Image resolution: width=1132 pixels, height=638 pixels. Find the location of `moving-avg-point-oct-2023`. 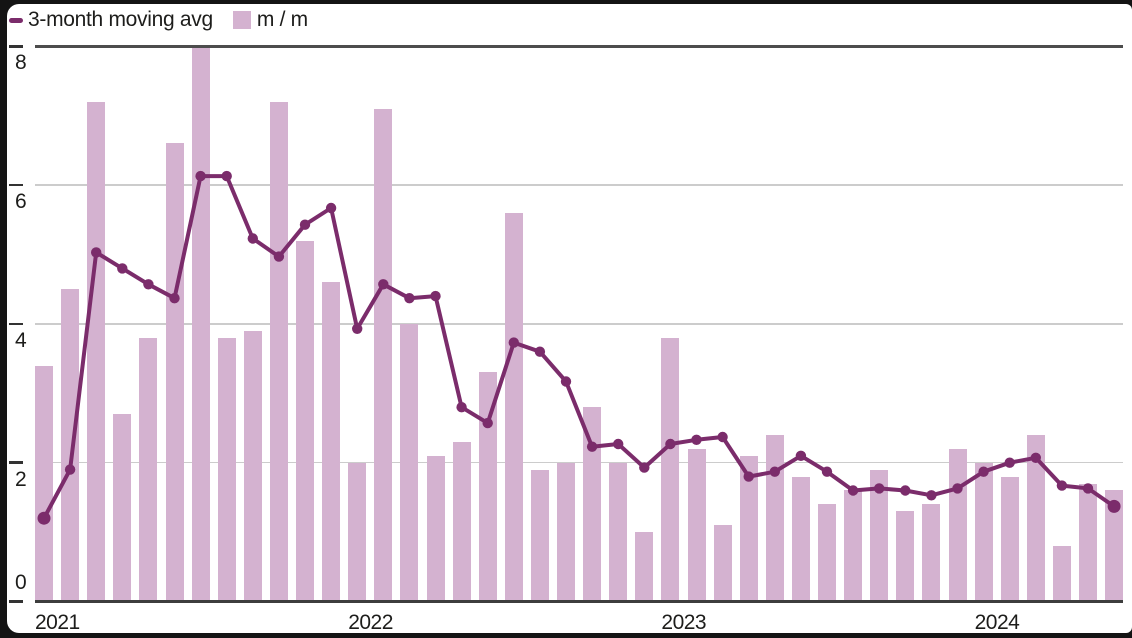

moving-avg-point-oct-2023 is located at coordinates (905, 490).